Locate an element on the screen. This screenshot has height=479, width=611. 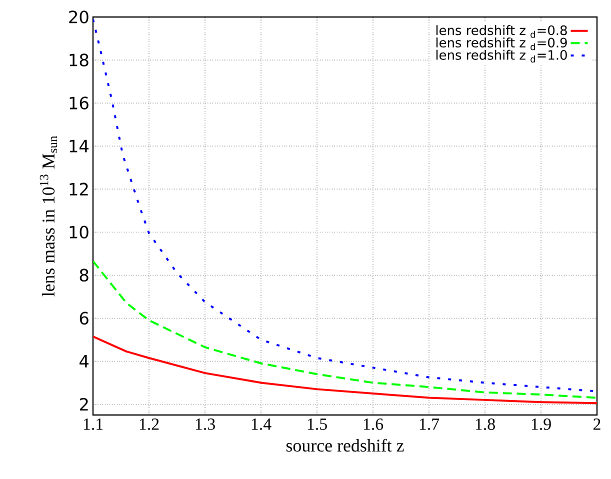
y-tick-label: 20 is located at coordinates (78, 17).